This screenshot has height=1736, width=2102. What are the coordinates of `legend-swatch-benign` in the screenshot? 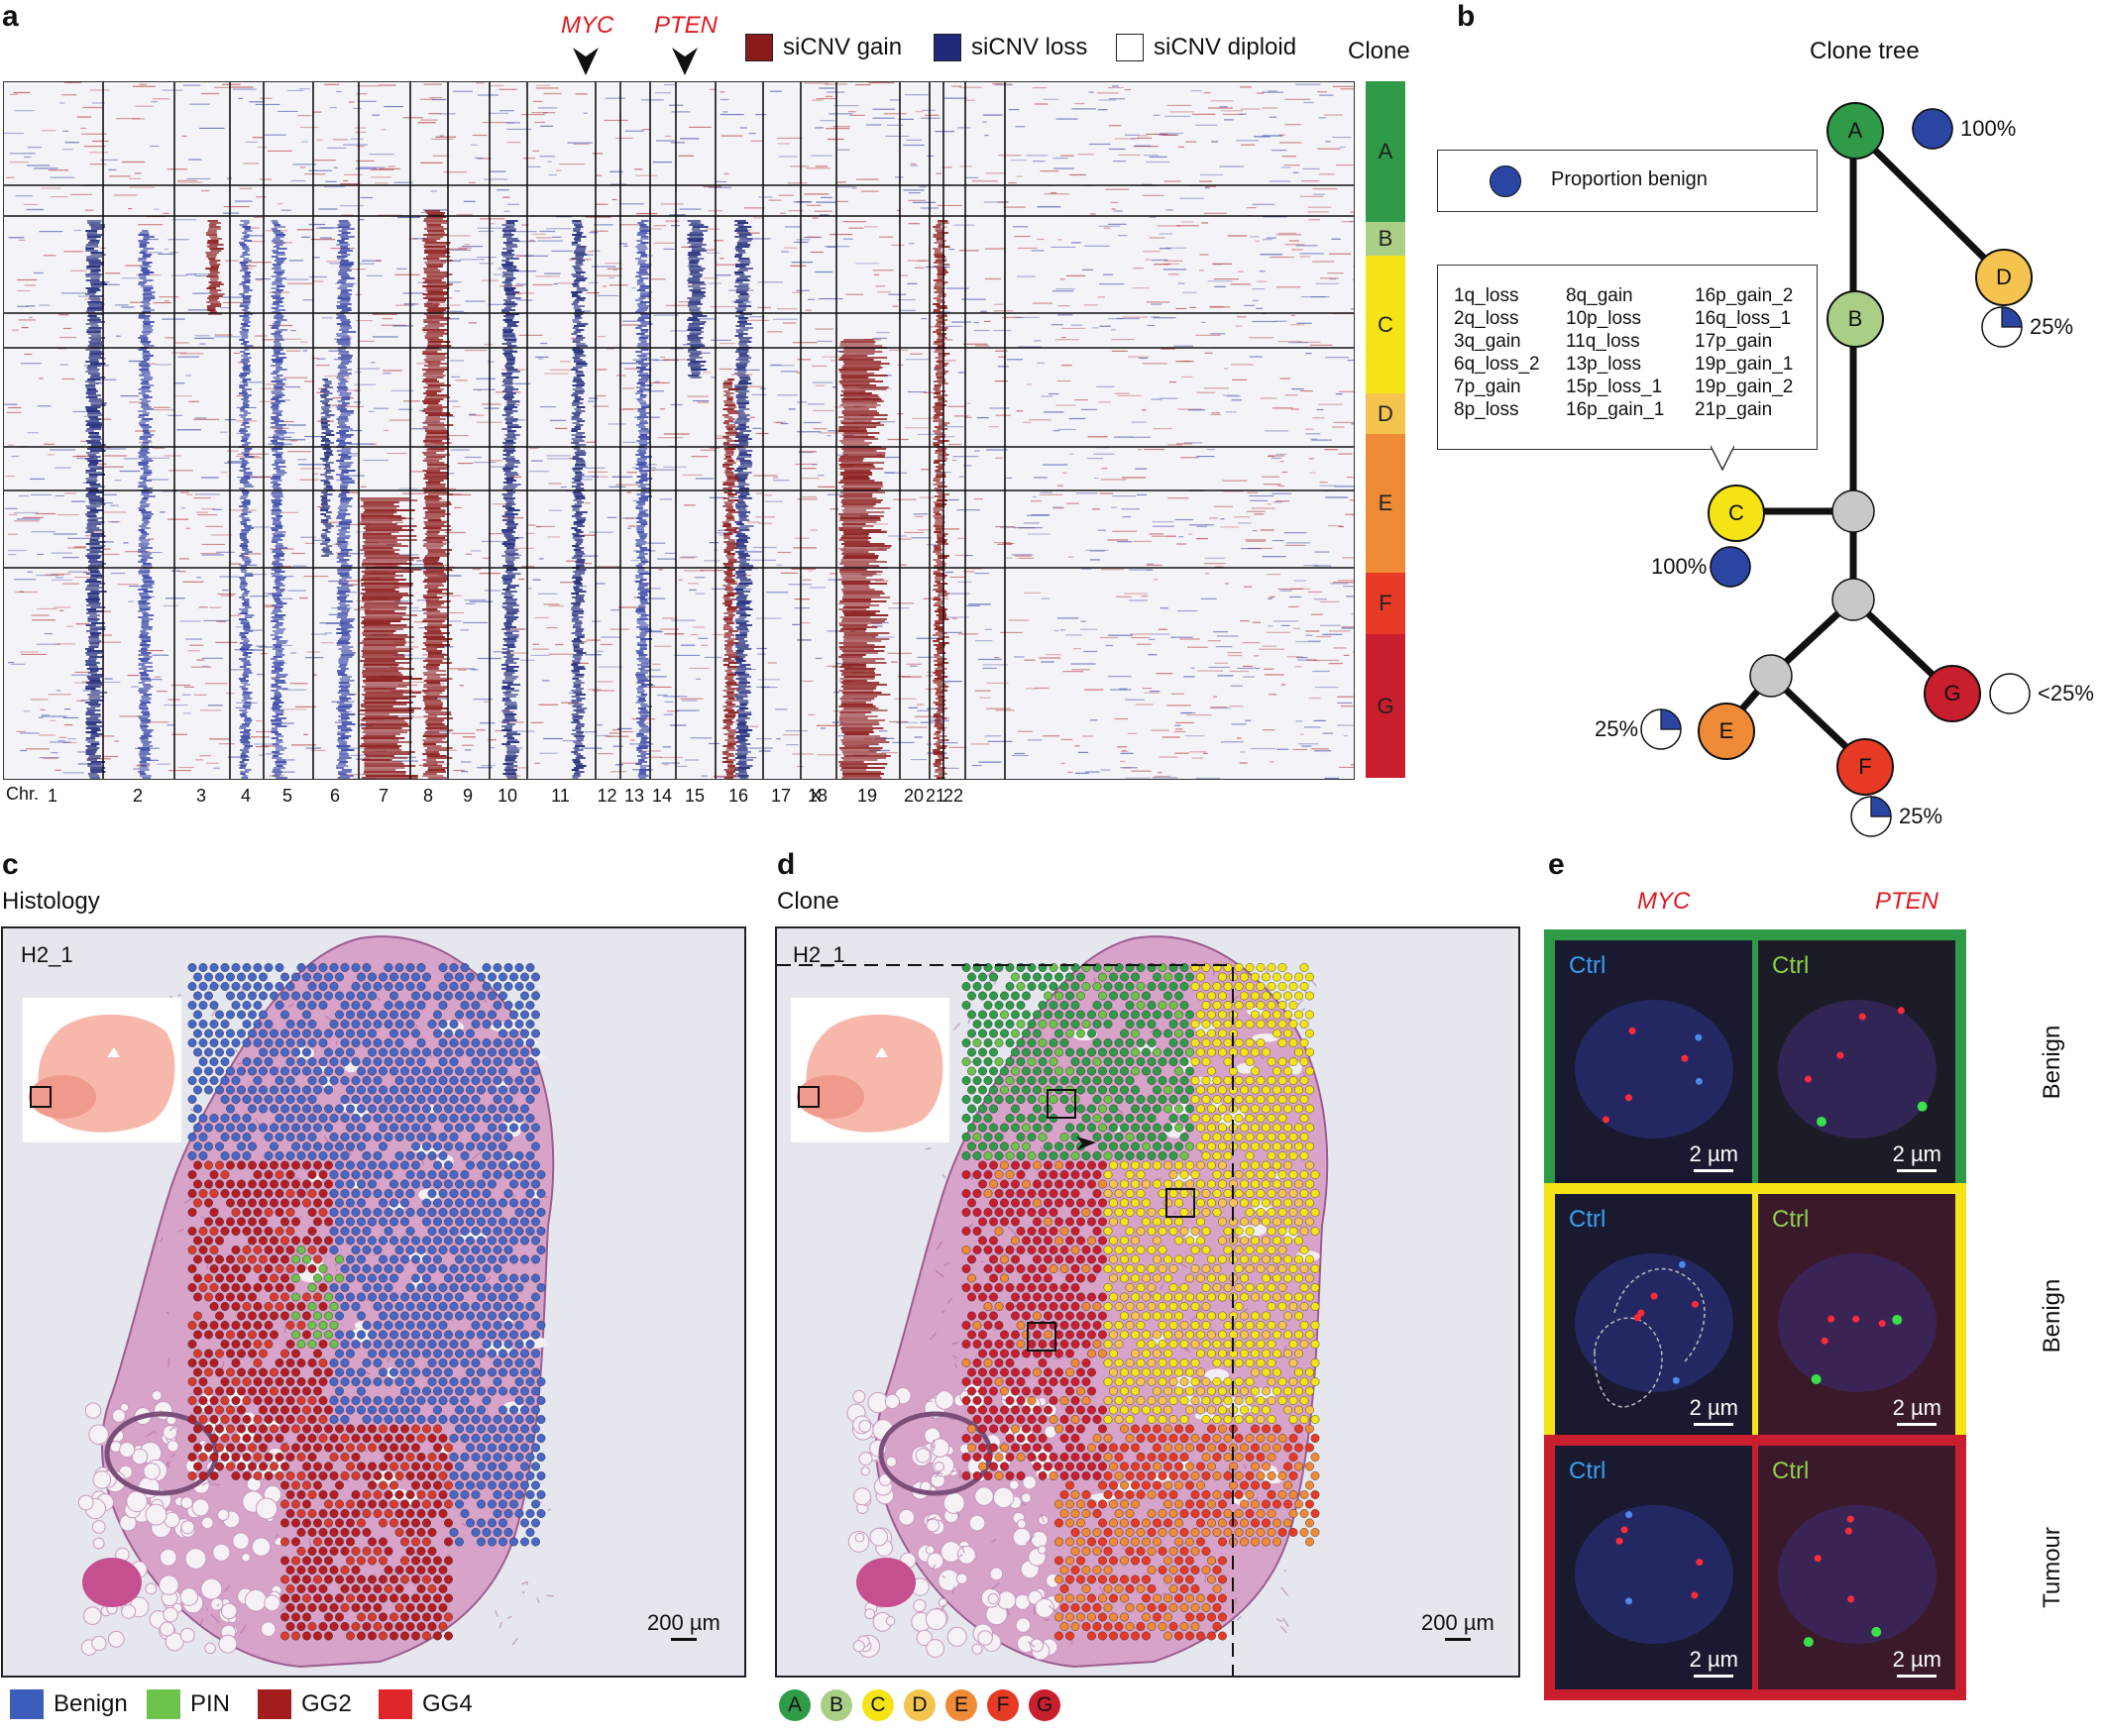 It's located at (27, 1704).